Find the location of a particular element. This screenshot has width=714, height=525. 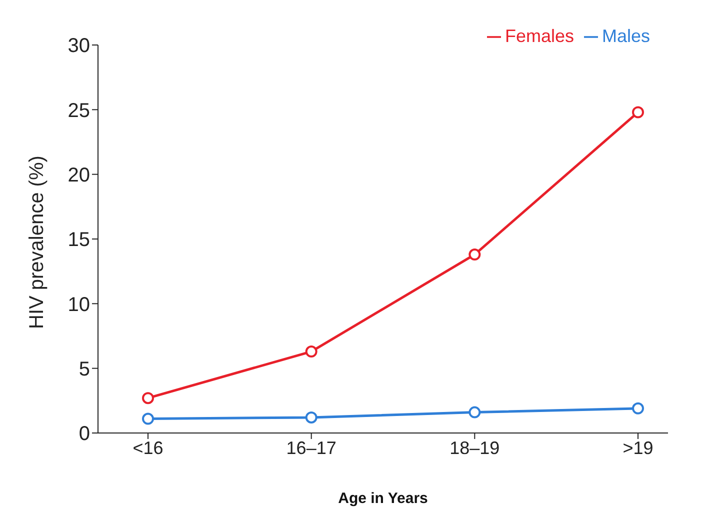

y-tick-label: 25 is located at coordinates (79, 111).